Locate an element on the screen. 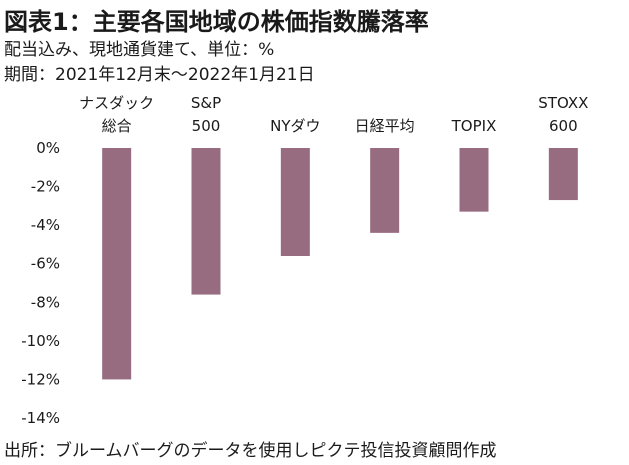  y-tick-label: -14% is located at coordinates (40, 418).